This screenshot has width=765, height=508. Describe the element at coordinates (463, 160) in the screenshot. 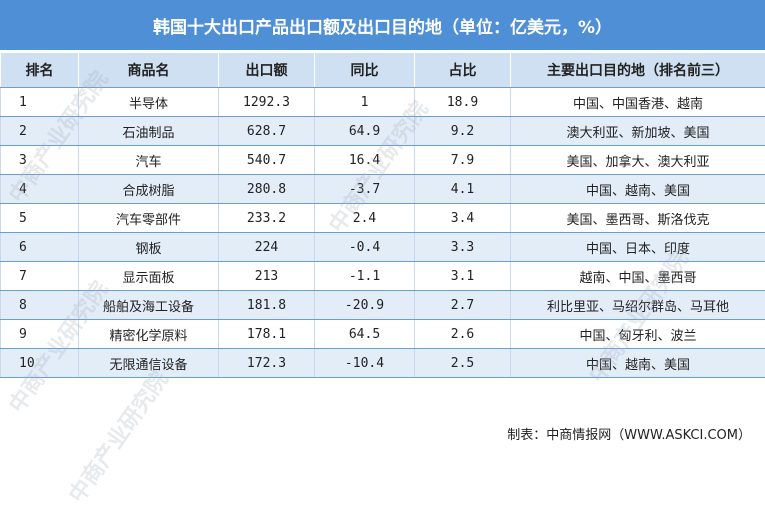

I see `cell-share: 7.9` at that location.